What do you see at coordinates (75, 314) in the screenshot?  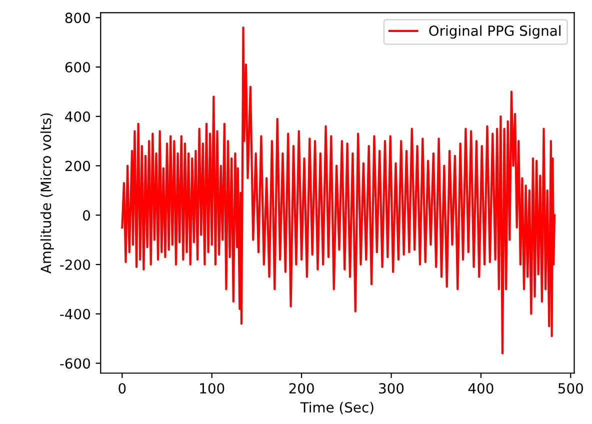 I see `y-tick-label: -400` at bounding box center [75, 314].